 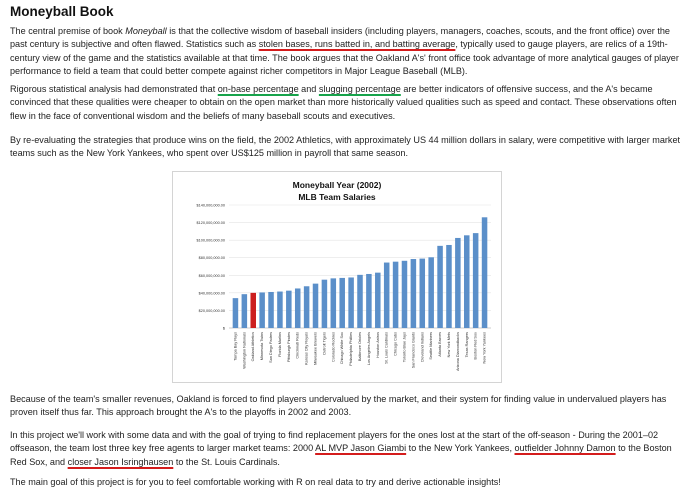 I want to click on y-tick-label: $, so click(x=224, y=329).